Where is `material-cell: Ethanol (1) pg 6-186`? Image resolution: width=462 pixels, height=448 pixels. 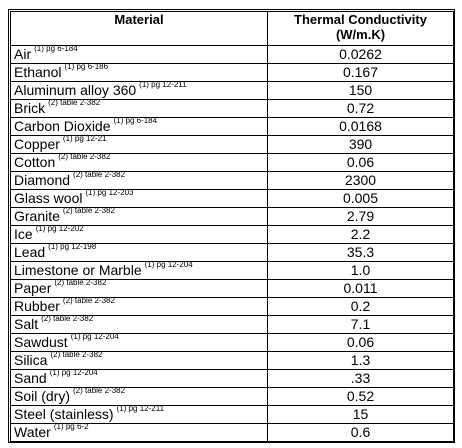
material-cell: Ethanol (1) pg 6-186 is located at coordinates (139, 72).